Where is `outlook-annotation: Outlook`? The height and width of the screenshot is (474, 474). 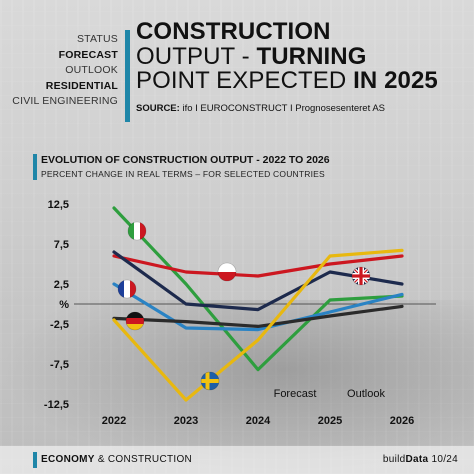
outlook-annotation: Outlook is located at coordinates (366, 394).